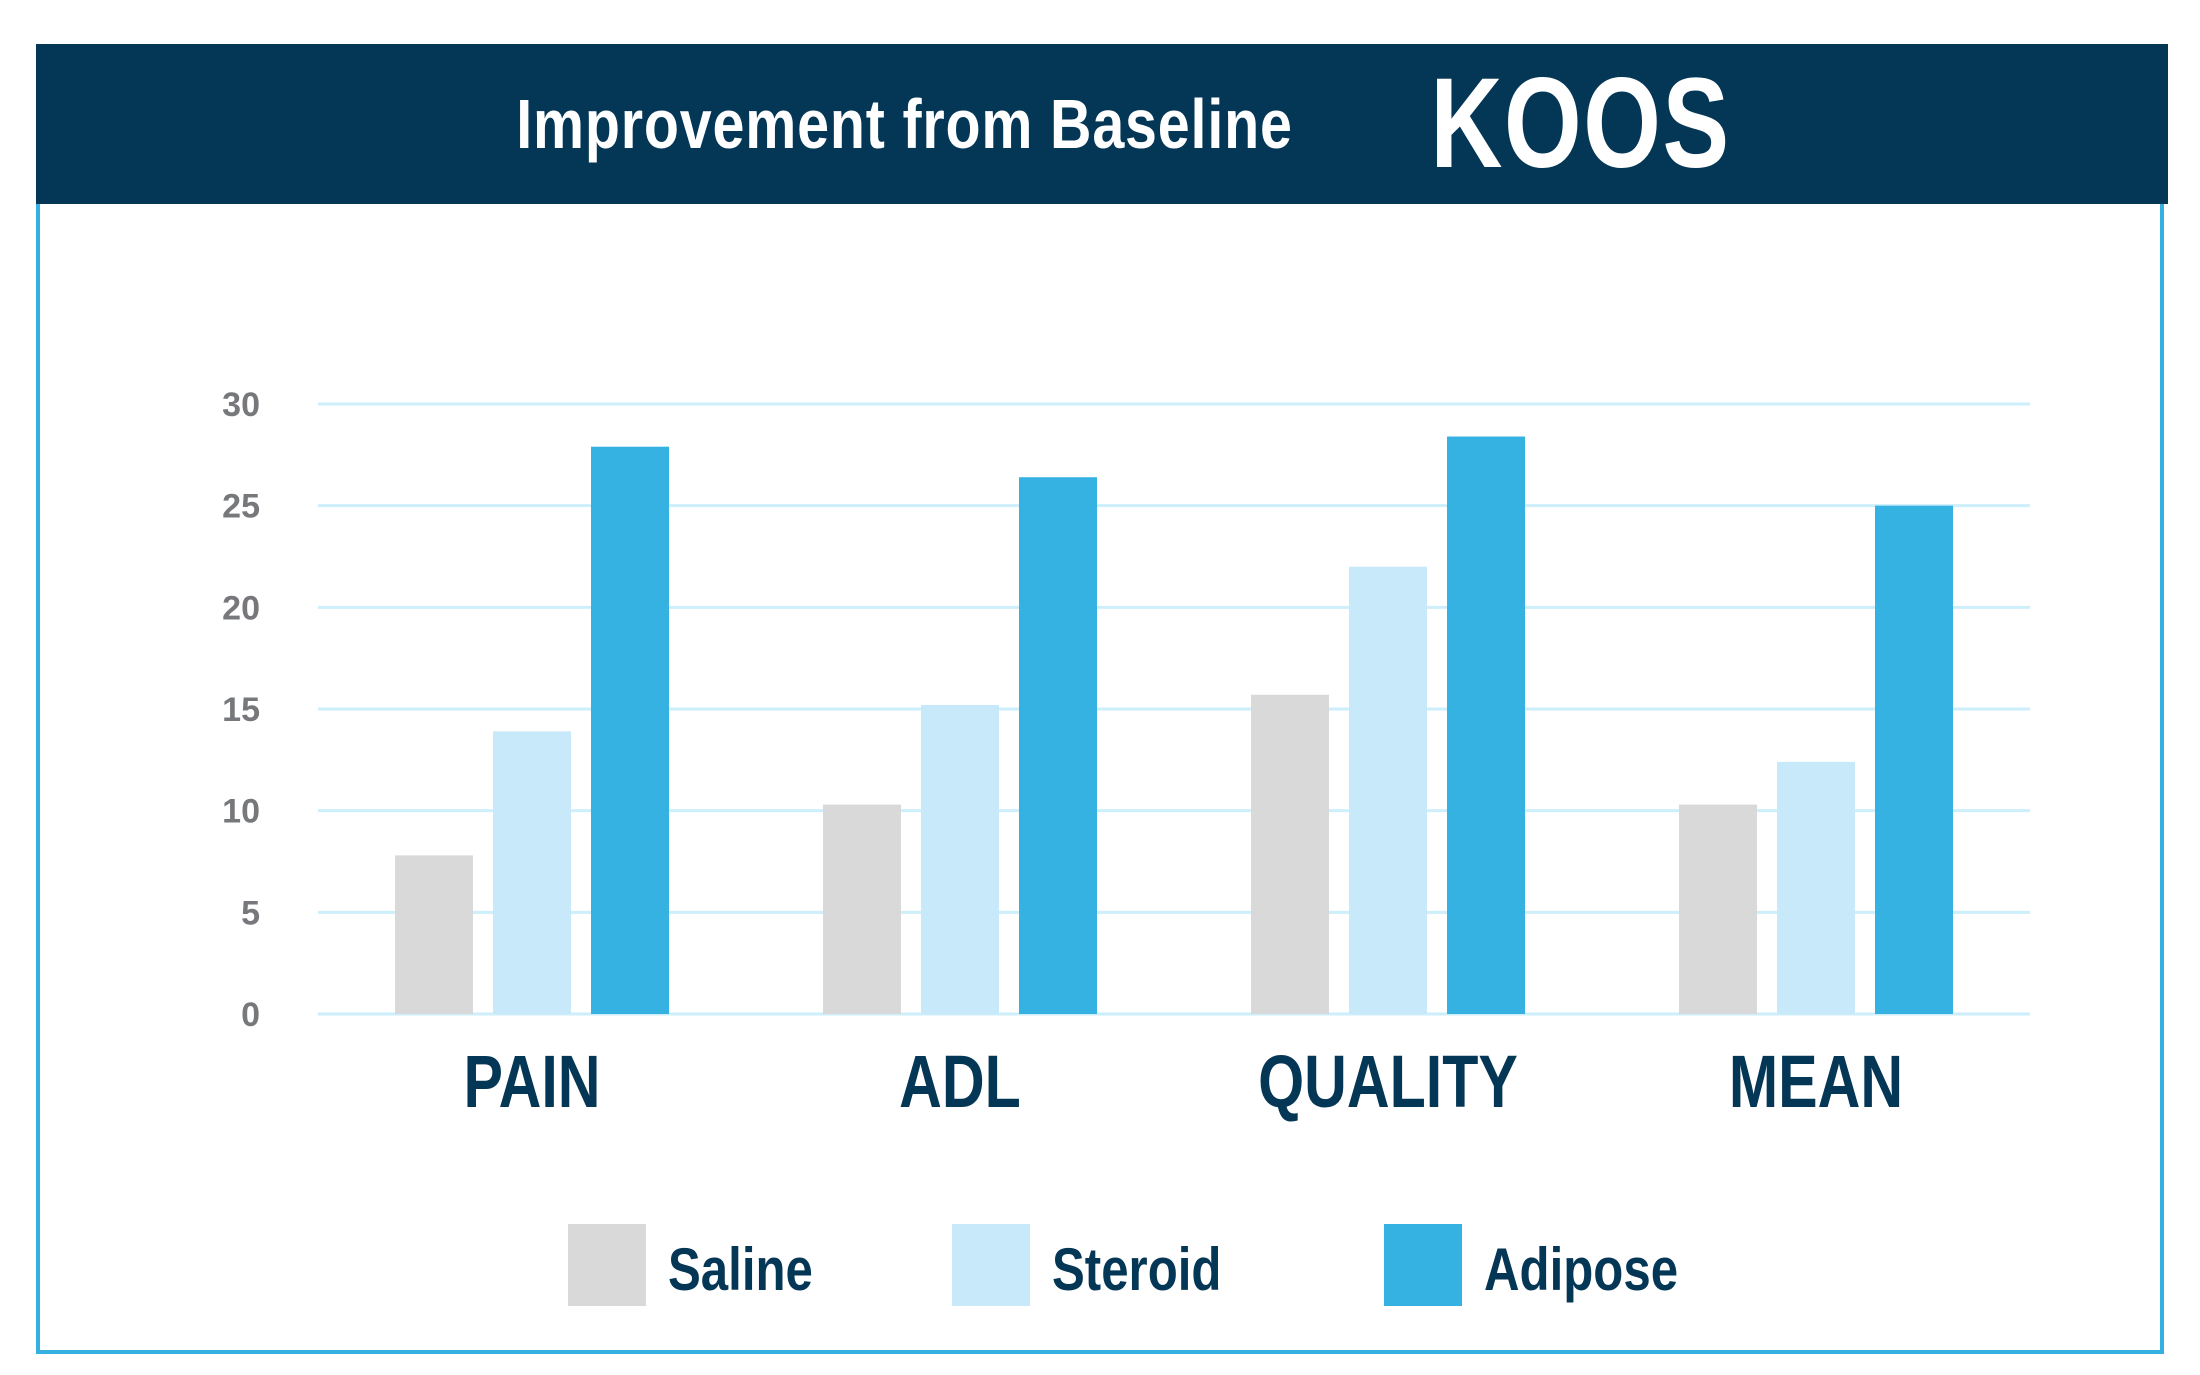 Image resolution: width=2200 pixels, height=1375 pixels. What do you see at coordinates (740, 1269) in the screenshot?
I see `legend-label-saline: Saline` at bounding box center [740, 1269].